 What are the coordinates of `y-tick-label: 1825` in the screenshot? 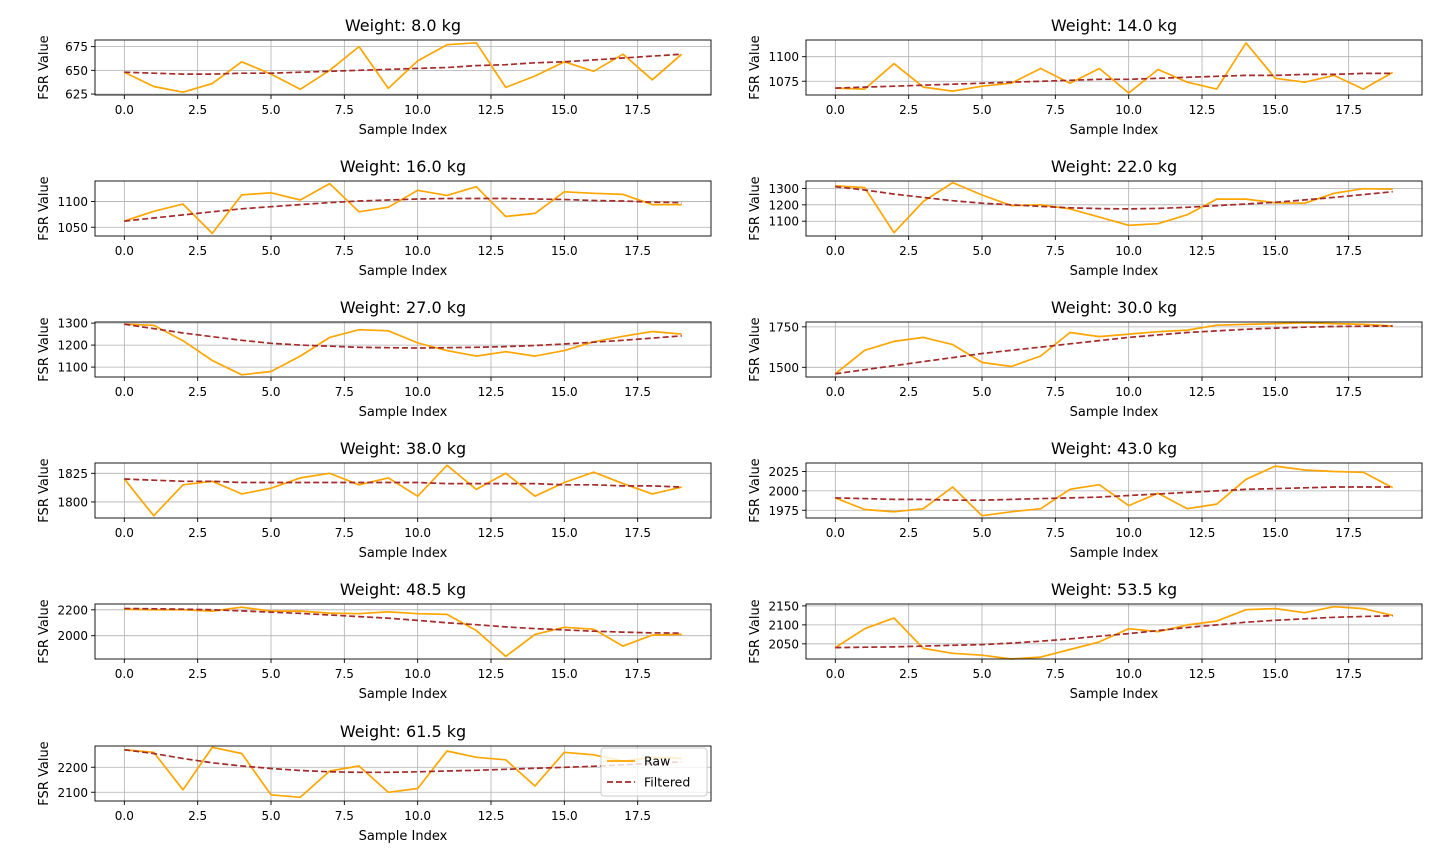 It's located at (72, 474).